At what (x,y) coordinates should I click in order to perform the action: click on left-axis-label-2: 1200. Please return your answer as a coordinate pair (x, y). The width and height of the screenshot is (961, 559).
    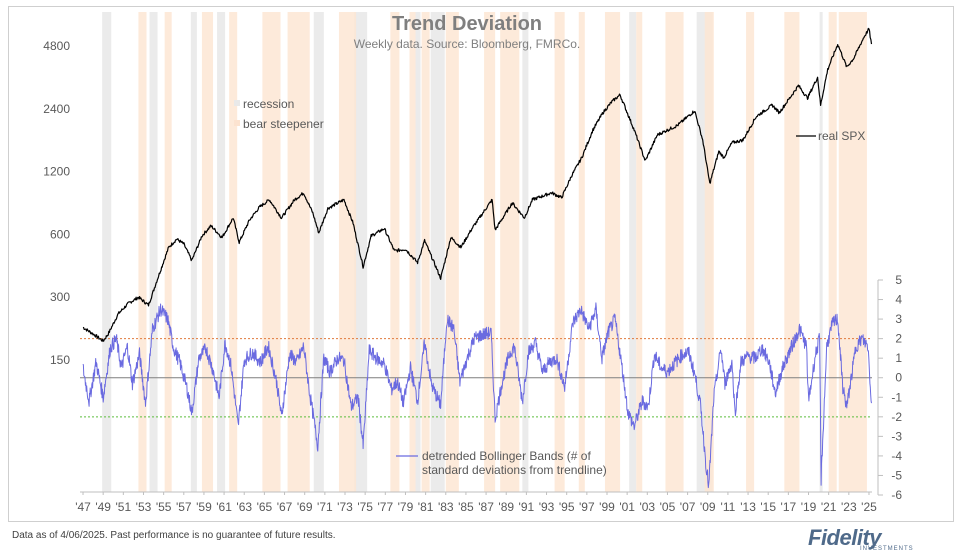
    Looking at the image, I should click on (56, 172).